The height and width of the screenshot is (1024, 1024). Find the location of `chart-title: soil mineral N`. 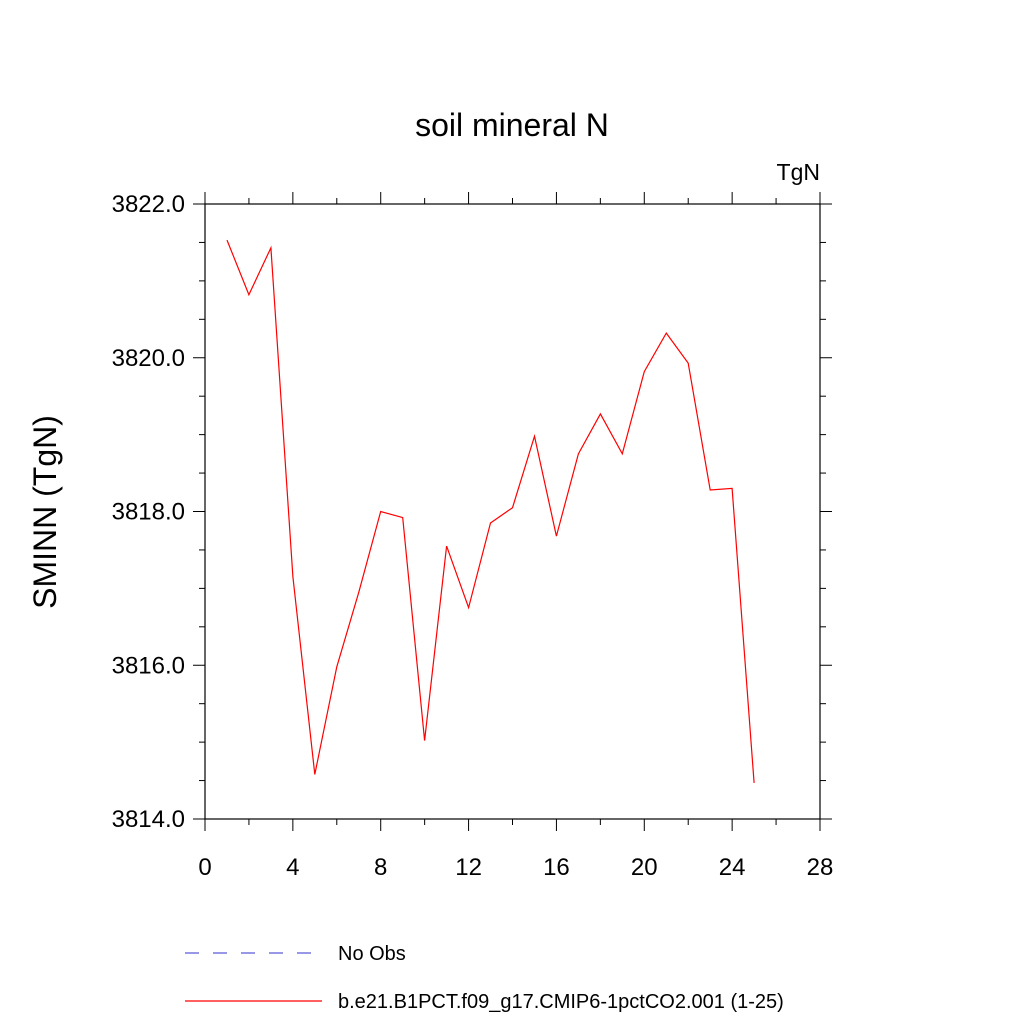

chart-title: soil mineral N is located at coordinates (512, 125).